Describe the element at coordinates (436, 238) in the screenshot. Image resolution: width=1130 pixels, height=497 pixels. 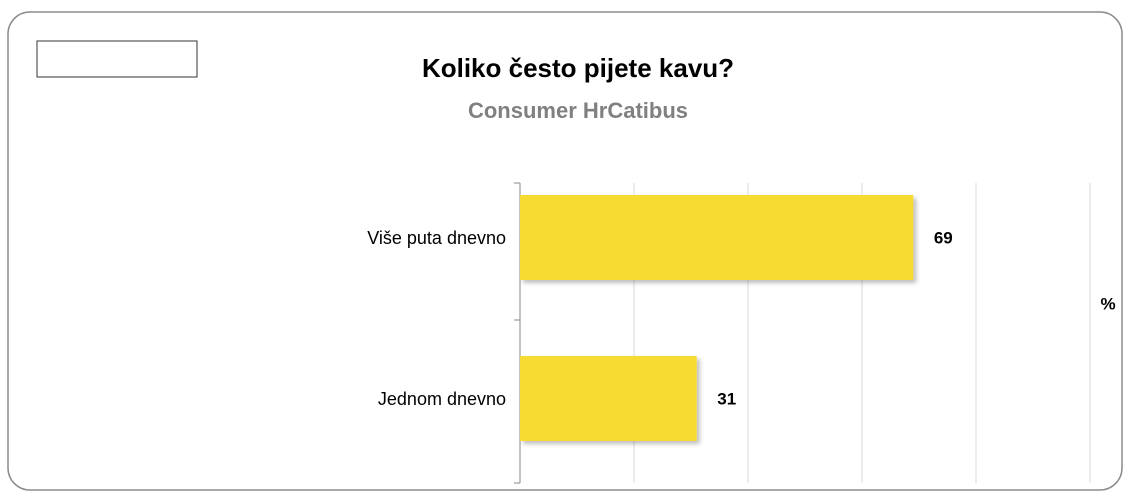
I see `y-tick-label: Više puta dnevno` at that location.